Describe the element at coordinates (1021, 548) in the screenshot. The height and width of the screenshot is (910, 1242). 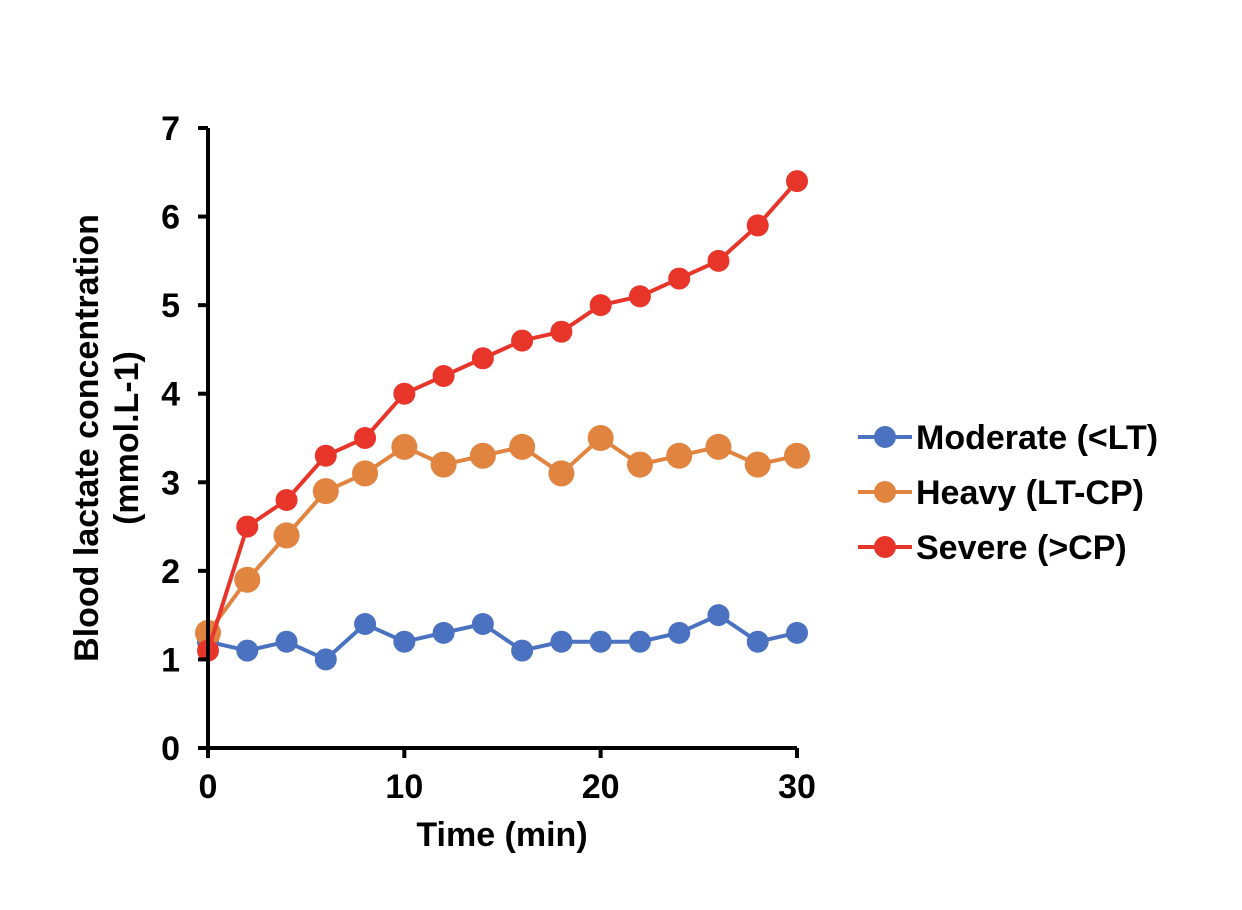
I see `legend-label: Severe (>CP)` at that location.